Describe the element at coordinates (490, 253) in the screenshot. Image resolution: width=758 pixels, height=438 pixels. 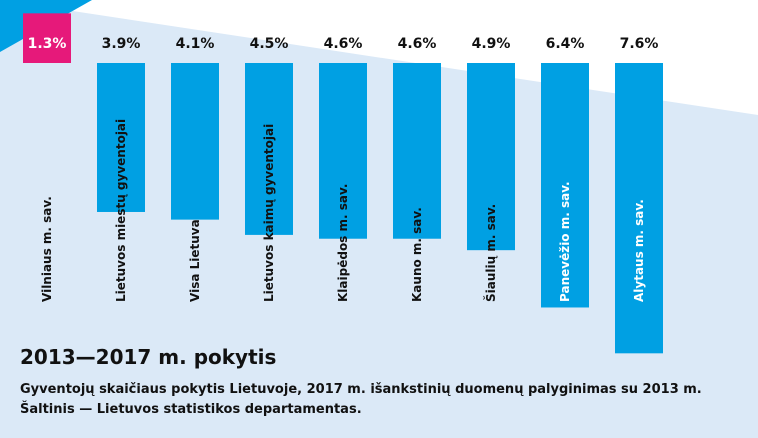
I see `category-label-7: Šiaulių m. sav.` at that location.